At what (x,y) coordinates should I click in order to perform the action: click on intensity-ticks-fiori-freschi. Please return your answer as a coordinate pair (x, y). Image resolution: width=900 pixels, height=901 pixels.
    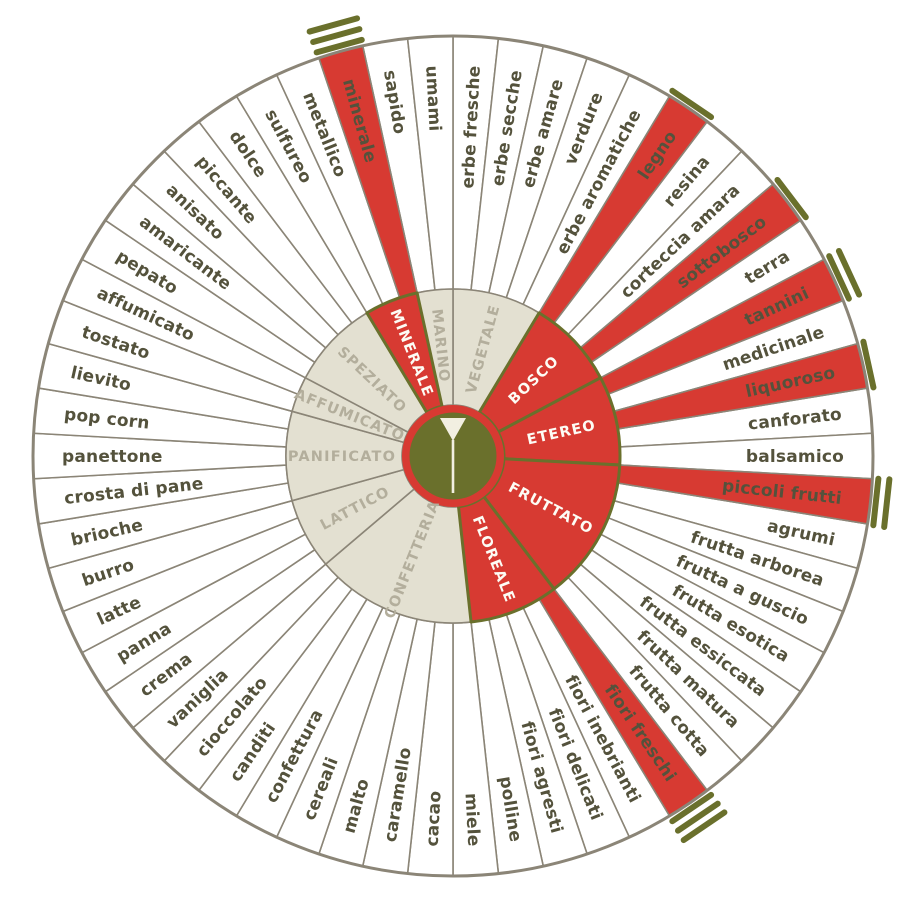
    Looking at the image, I should click on (698, 817).